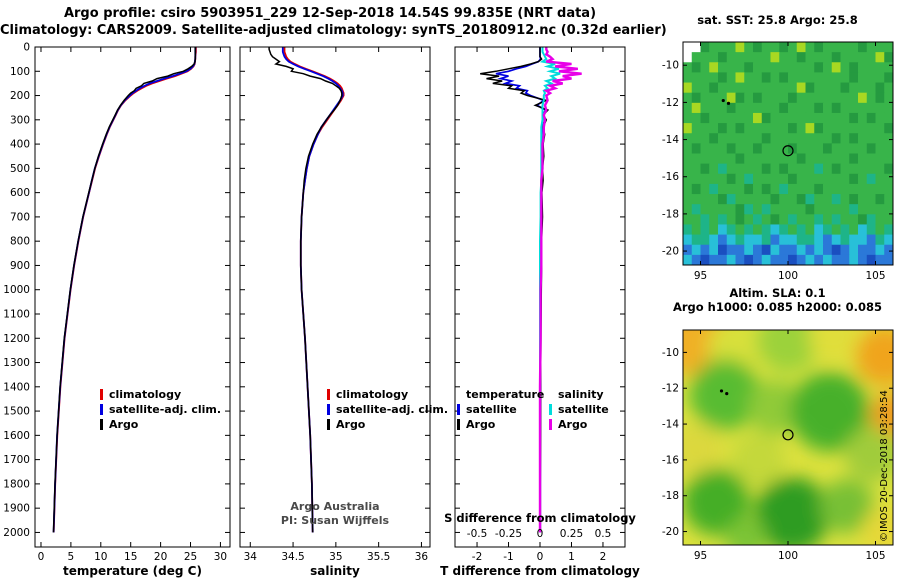 Image resolution: width=900 pixels, height=580 pixels. I want to click on svg-text: 1300, so click(16, 363).